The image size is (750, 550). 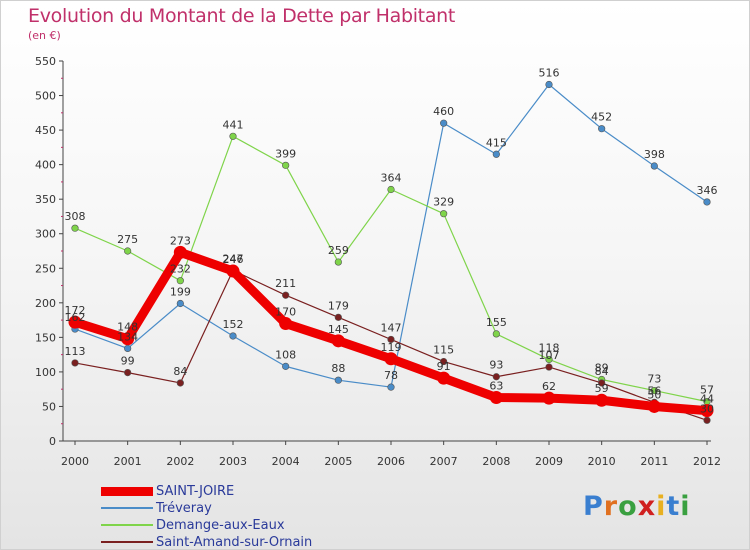 What do you see at coordinates (602, 461) in the screenshot?
I see `x-tick-label: 2010` at bounding box center [602, 461].